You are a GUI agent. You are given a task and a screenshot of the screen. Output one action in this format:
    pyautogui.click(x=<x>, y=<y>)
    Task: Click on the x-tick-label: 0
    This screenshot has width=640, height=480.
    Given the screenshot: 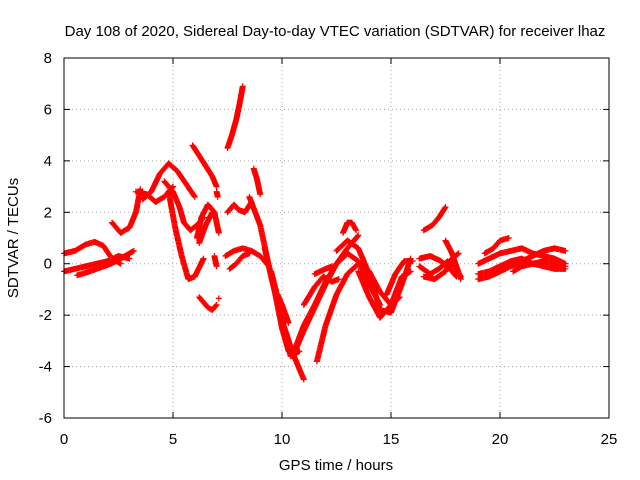 What is the action you would take?
    pyautogui.click(x=64, y=439)
    